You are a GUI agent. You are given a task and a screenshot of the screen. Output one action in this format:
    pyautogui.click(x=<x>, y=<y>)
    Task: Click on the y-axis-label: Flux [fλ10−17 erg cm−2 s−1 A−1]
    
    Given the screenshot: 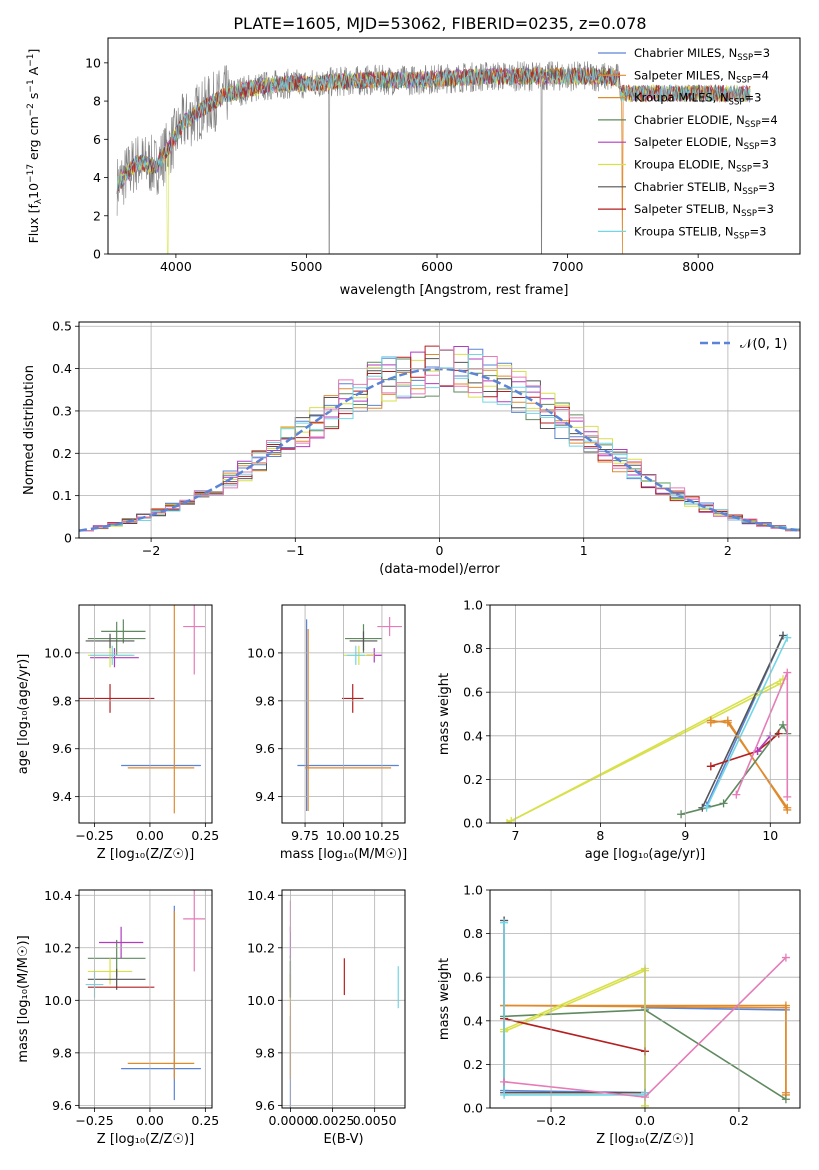 What is the action you would take?
    pyautogui.click(x=35, y=146)
    